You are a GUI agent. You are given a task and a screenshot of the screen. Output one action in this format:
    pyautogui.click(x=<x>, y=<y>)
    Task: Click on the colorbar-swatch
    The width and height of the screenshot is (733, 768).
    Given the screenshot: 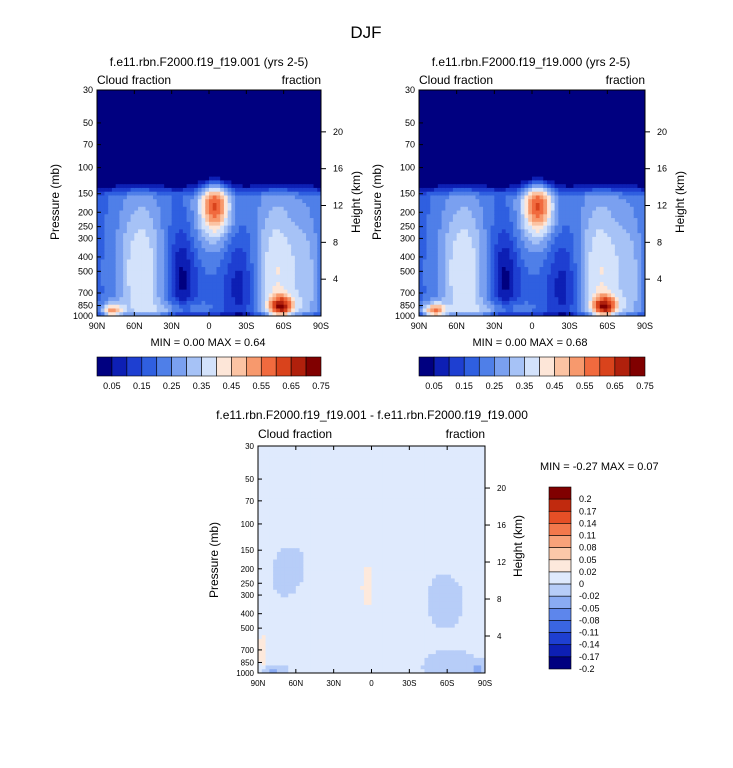 What is the action you would take?
    pyautogui.click(x=104, y=366)
    